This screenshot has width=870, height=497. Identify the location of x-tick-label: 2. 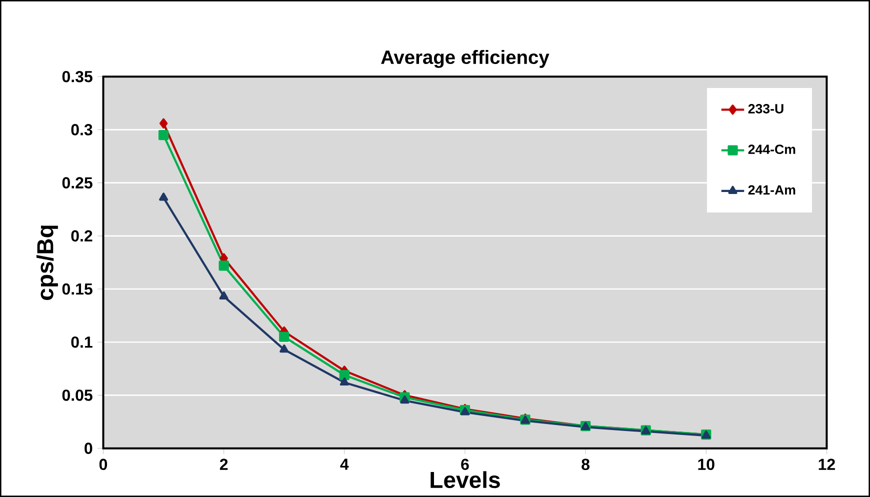
(224, 464).